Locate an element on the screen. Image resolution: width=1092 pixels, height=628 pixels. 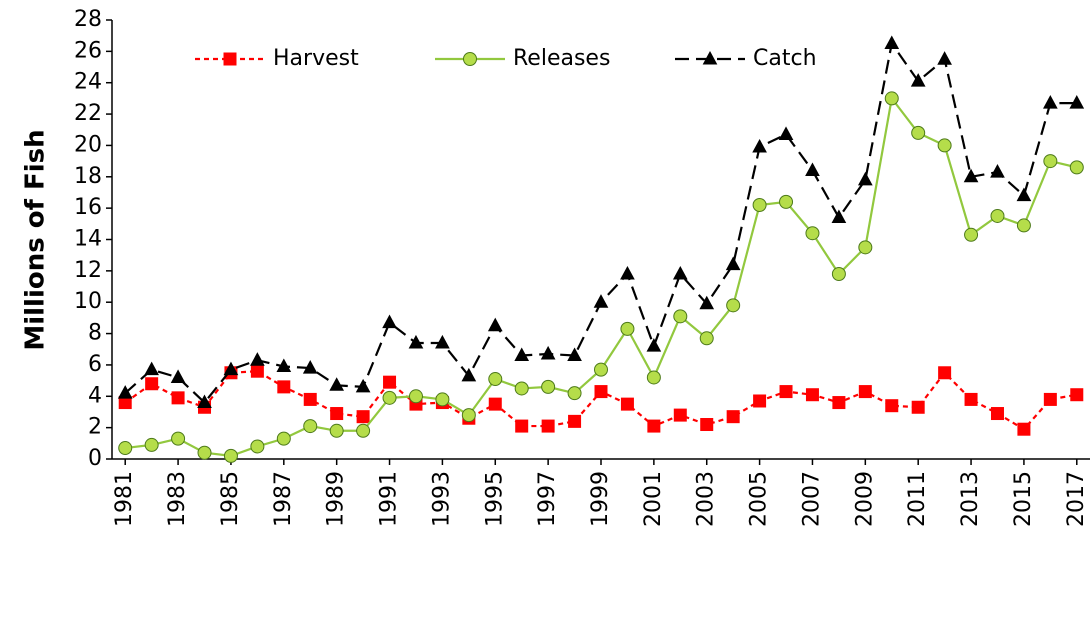
x-tick-label: 2011 is located at coordinates (917, 499).